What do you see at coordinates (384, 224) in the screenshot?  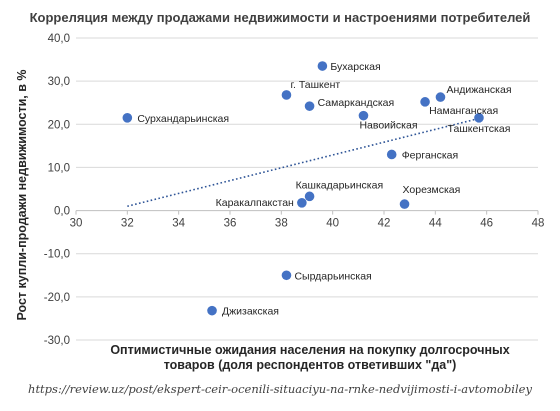 I see `x-tick-label: 42` at bounding box center [384, 224].